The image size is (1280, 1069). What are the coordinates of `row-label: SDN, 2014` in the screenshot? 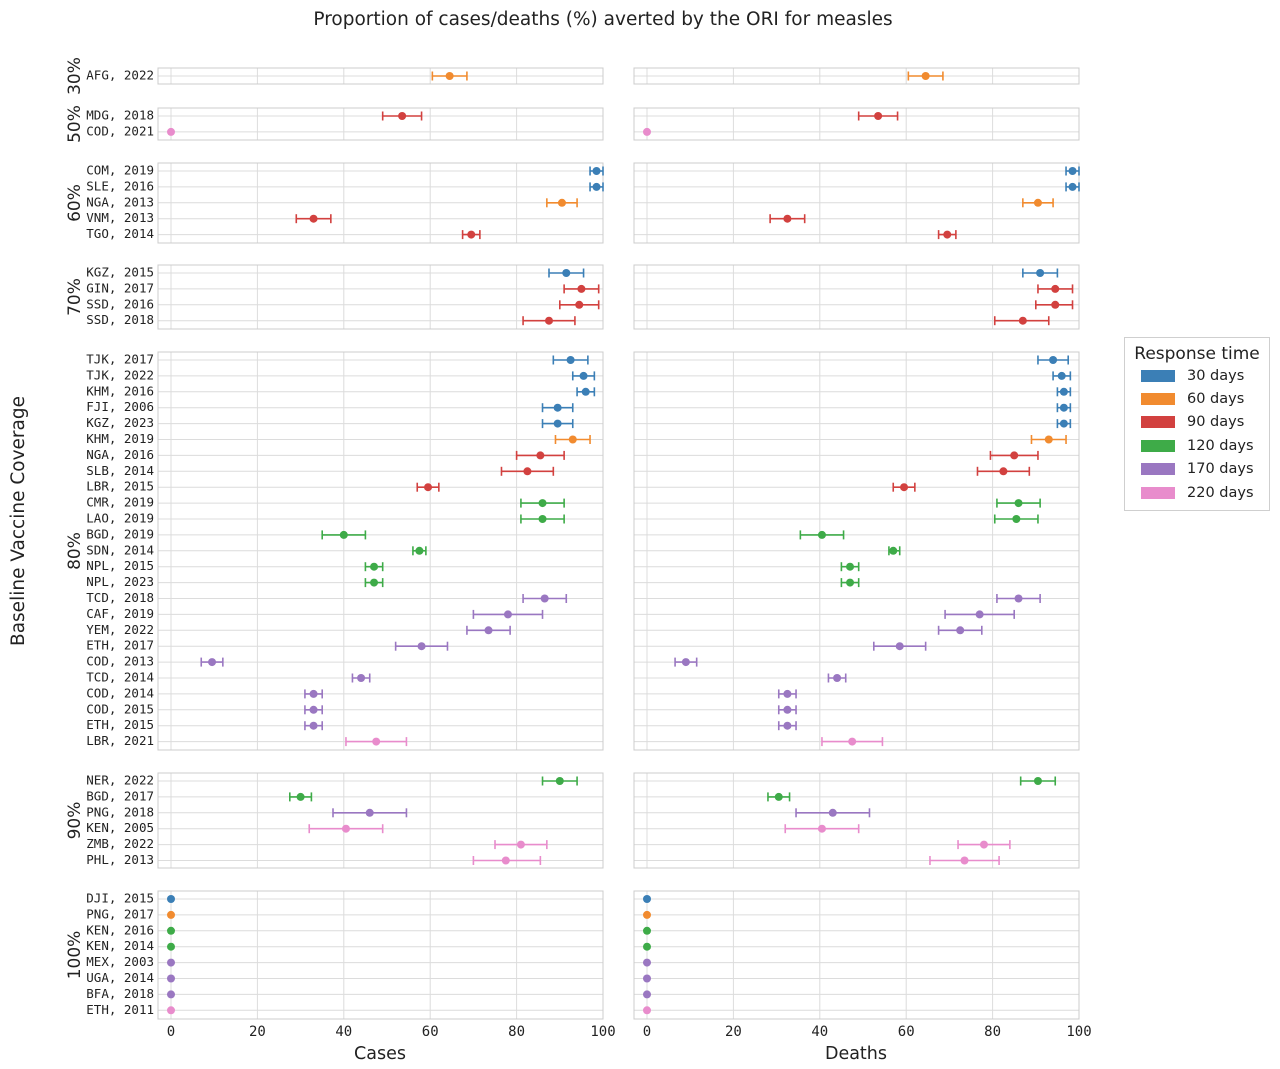 It's located at (120, 549).